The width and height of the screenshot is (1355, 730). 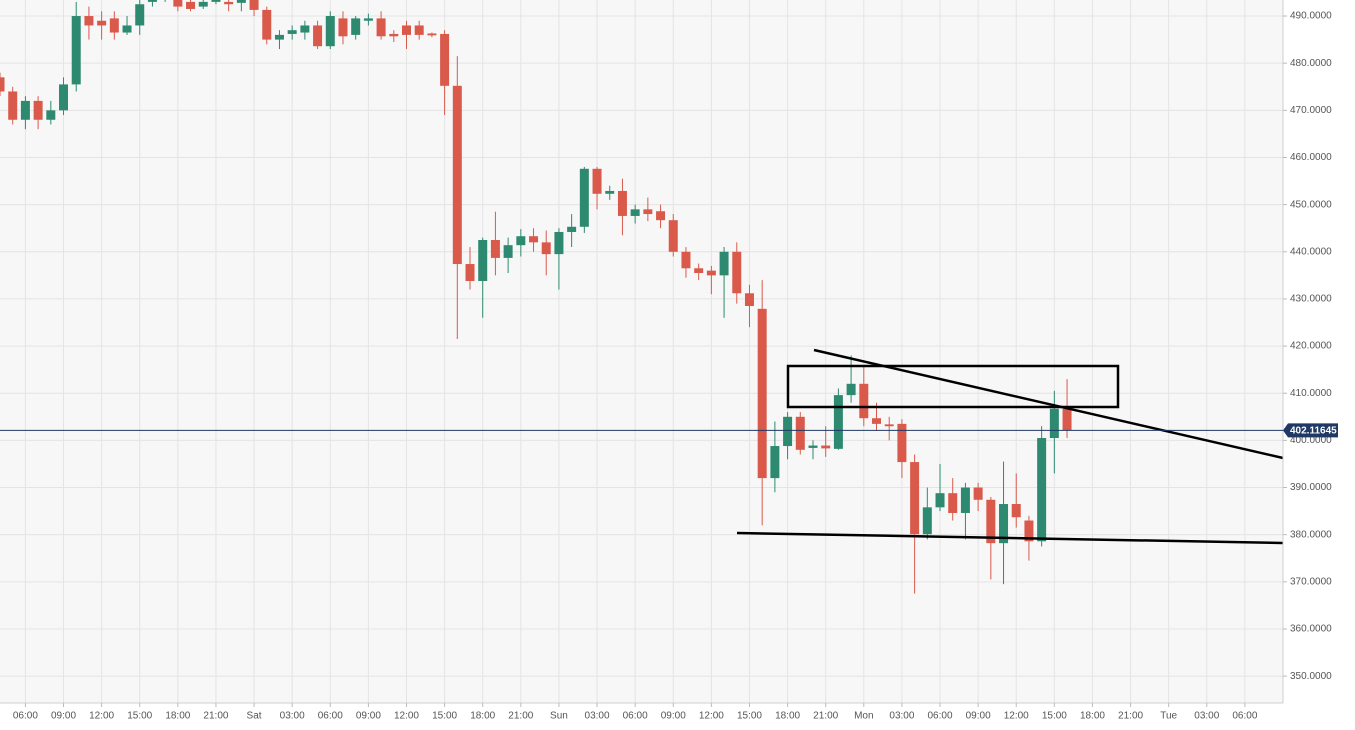 What do you see at coordinates (863, 716) in the screenshot?
I see `x-tick-label: Mon` at bounding box center [863, 716].